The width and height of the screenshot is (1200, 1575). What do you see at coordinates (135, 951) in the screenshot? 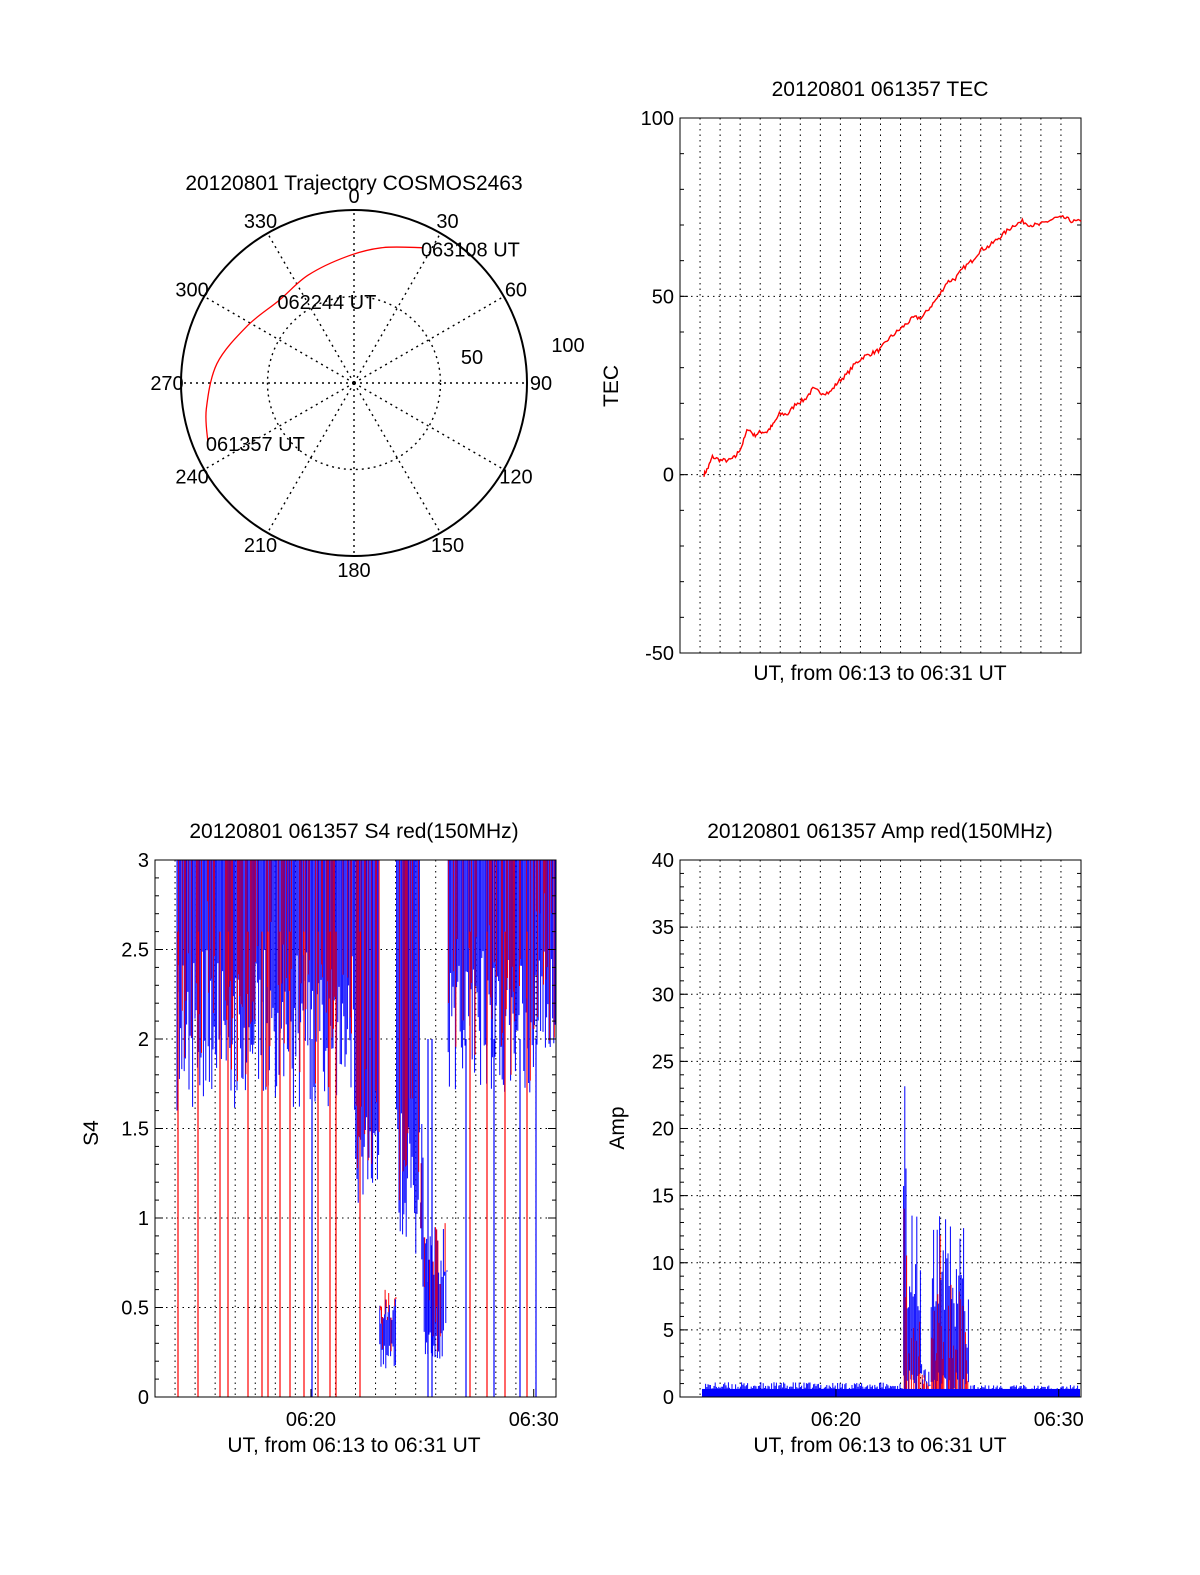
I see `y-tick-label: 2.5` at bounding box center [135, 951].